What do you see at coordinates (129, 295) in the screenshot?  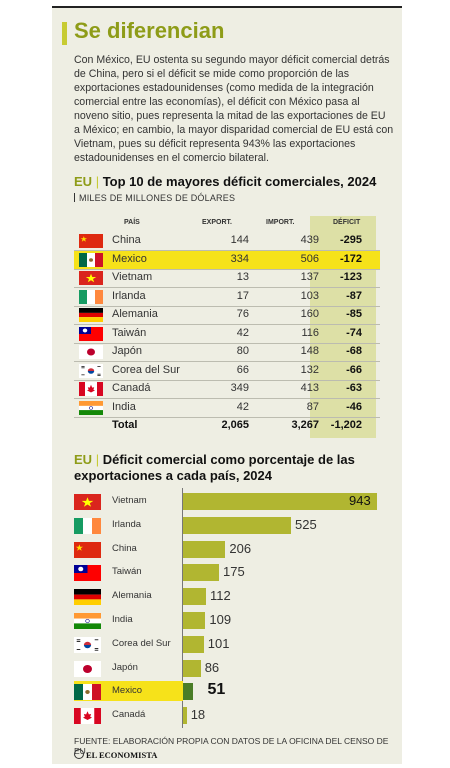 I see `cell-country: Irlanda` at bounding box center [129, 295].